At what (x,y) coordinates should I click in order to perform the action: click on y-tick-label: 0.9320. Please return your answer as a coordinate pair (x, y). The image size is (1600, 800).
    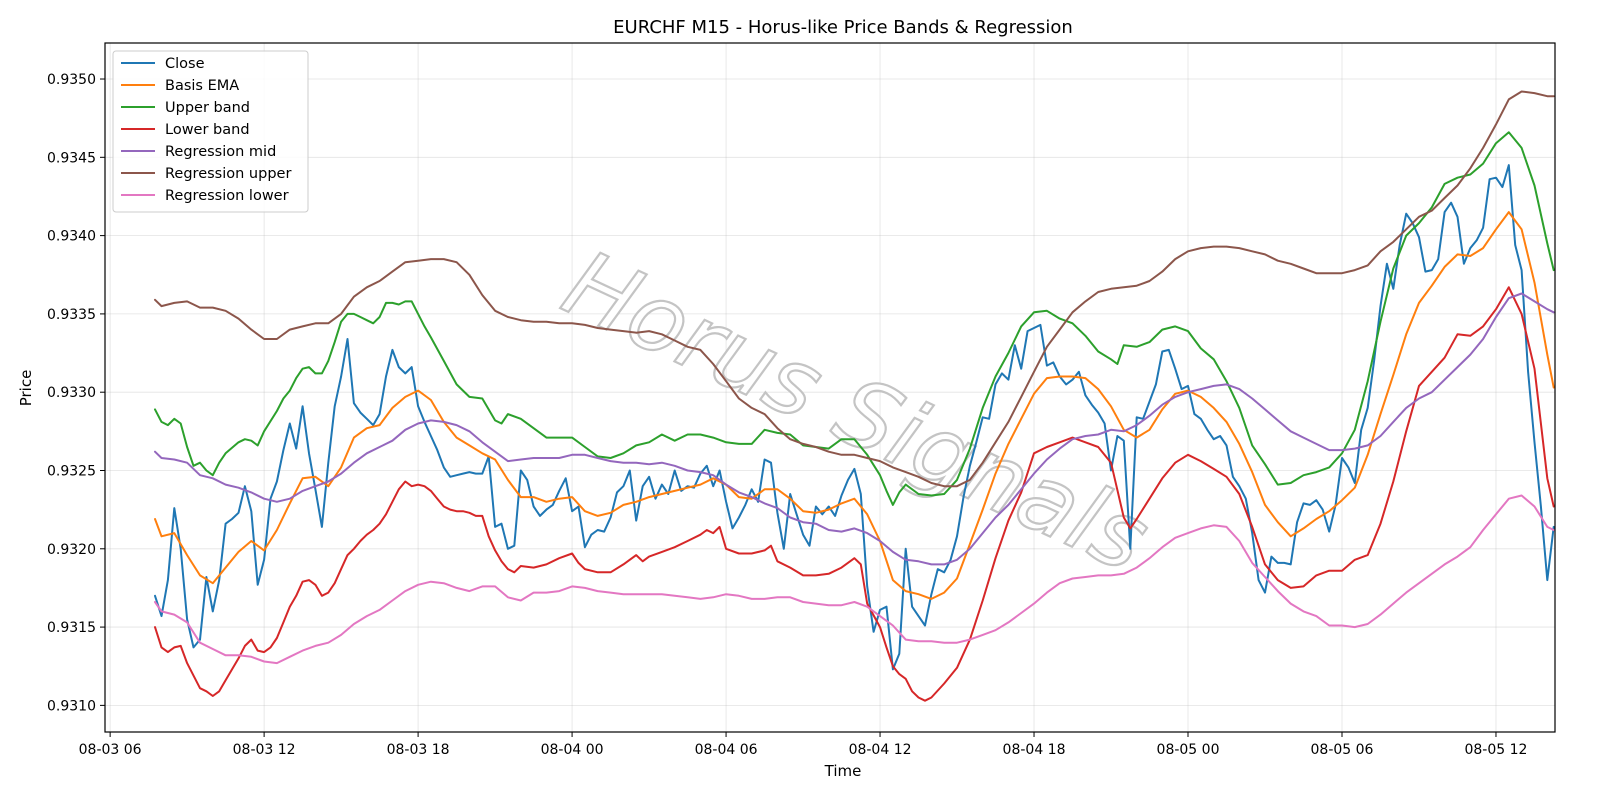
    Looking at the image, I should click on (71, 550).